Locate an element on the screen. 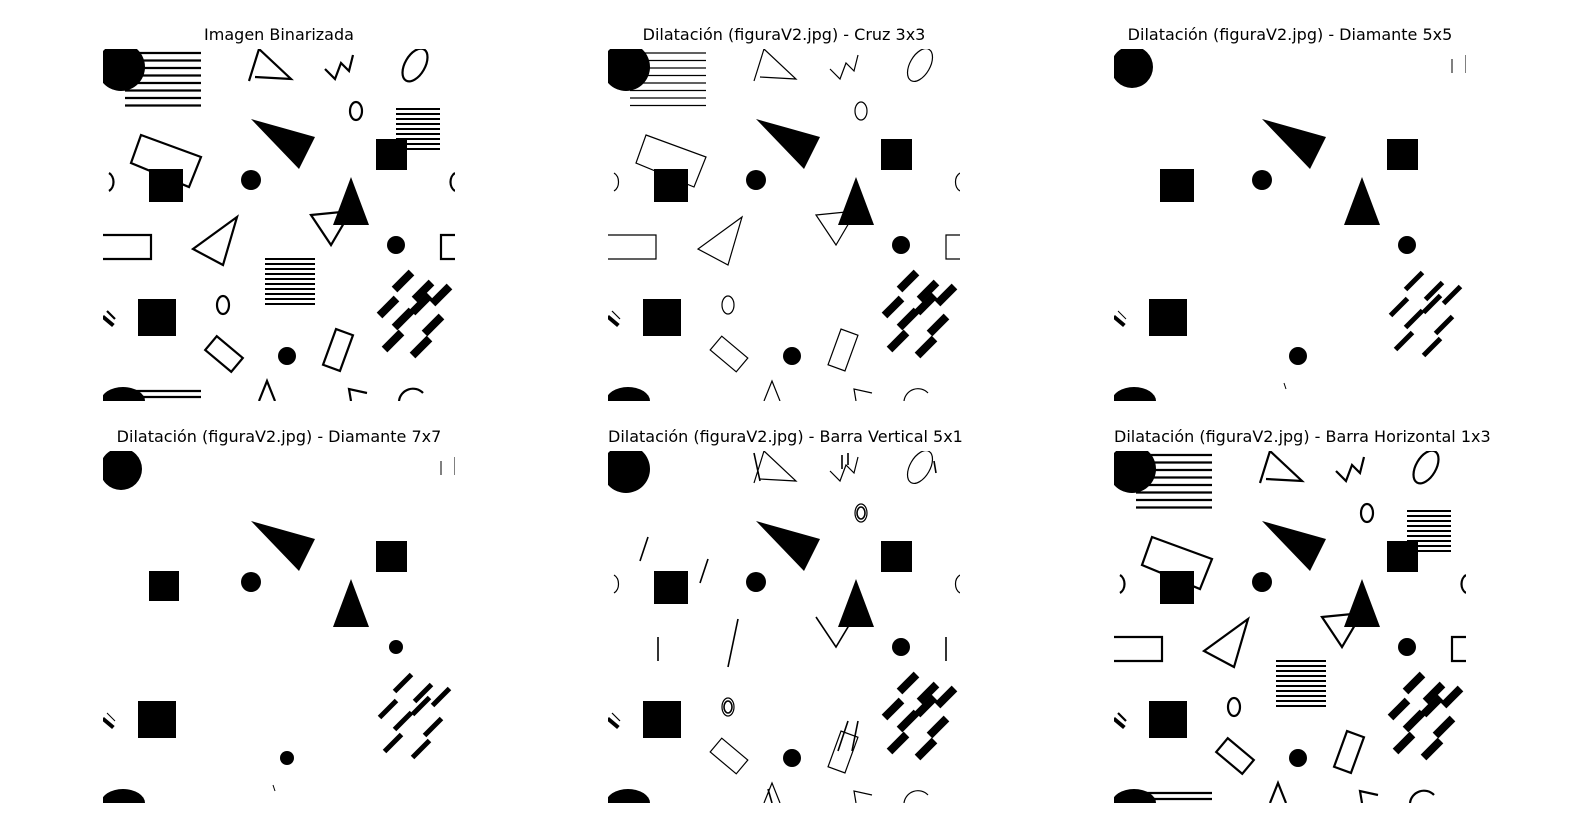 The width and height of the screenshot is (1595, 838). panel-title: Imagen Binarizada is located at coordinates (279, 34).